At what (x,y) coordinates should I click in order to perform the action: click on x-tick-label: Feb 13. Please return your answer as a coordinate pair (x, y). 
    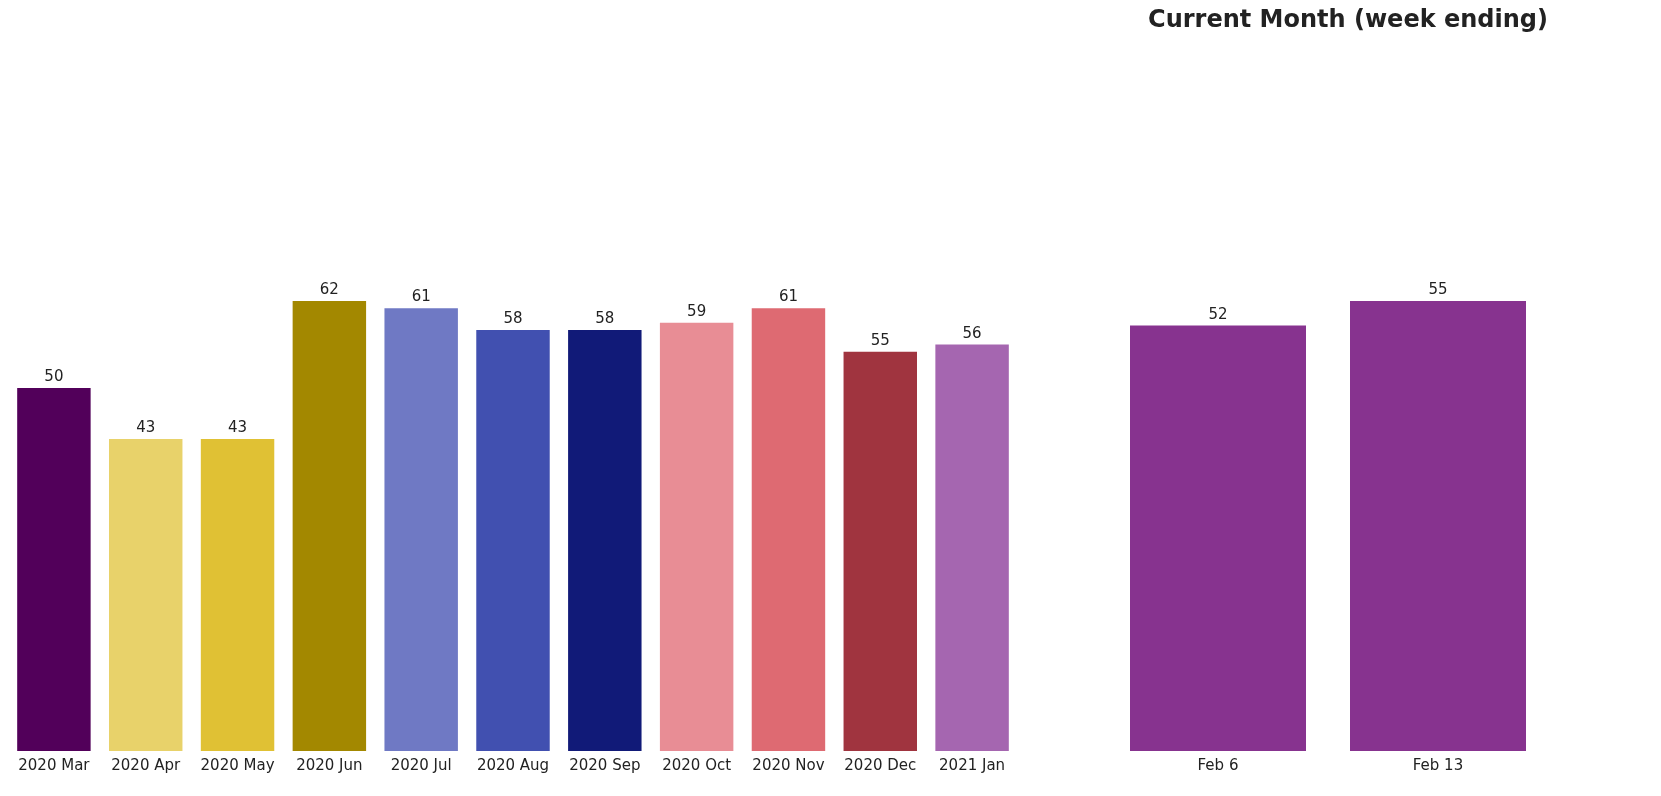
    Looking at the image, I should click on (1438, 764).